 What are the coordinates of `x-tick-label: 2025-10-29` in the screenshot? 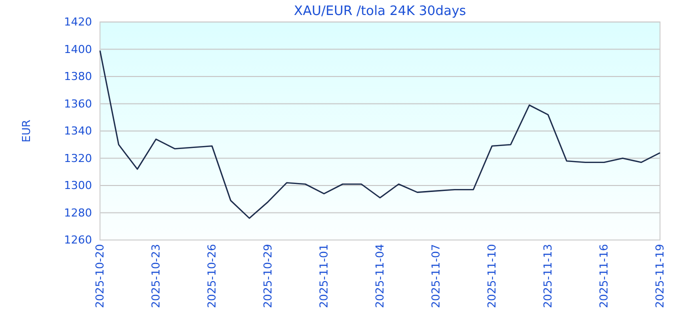 It's located at (268, 276).